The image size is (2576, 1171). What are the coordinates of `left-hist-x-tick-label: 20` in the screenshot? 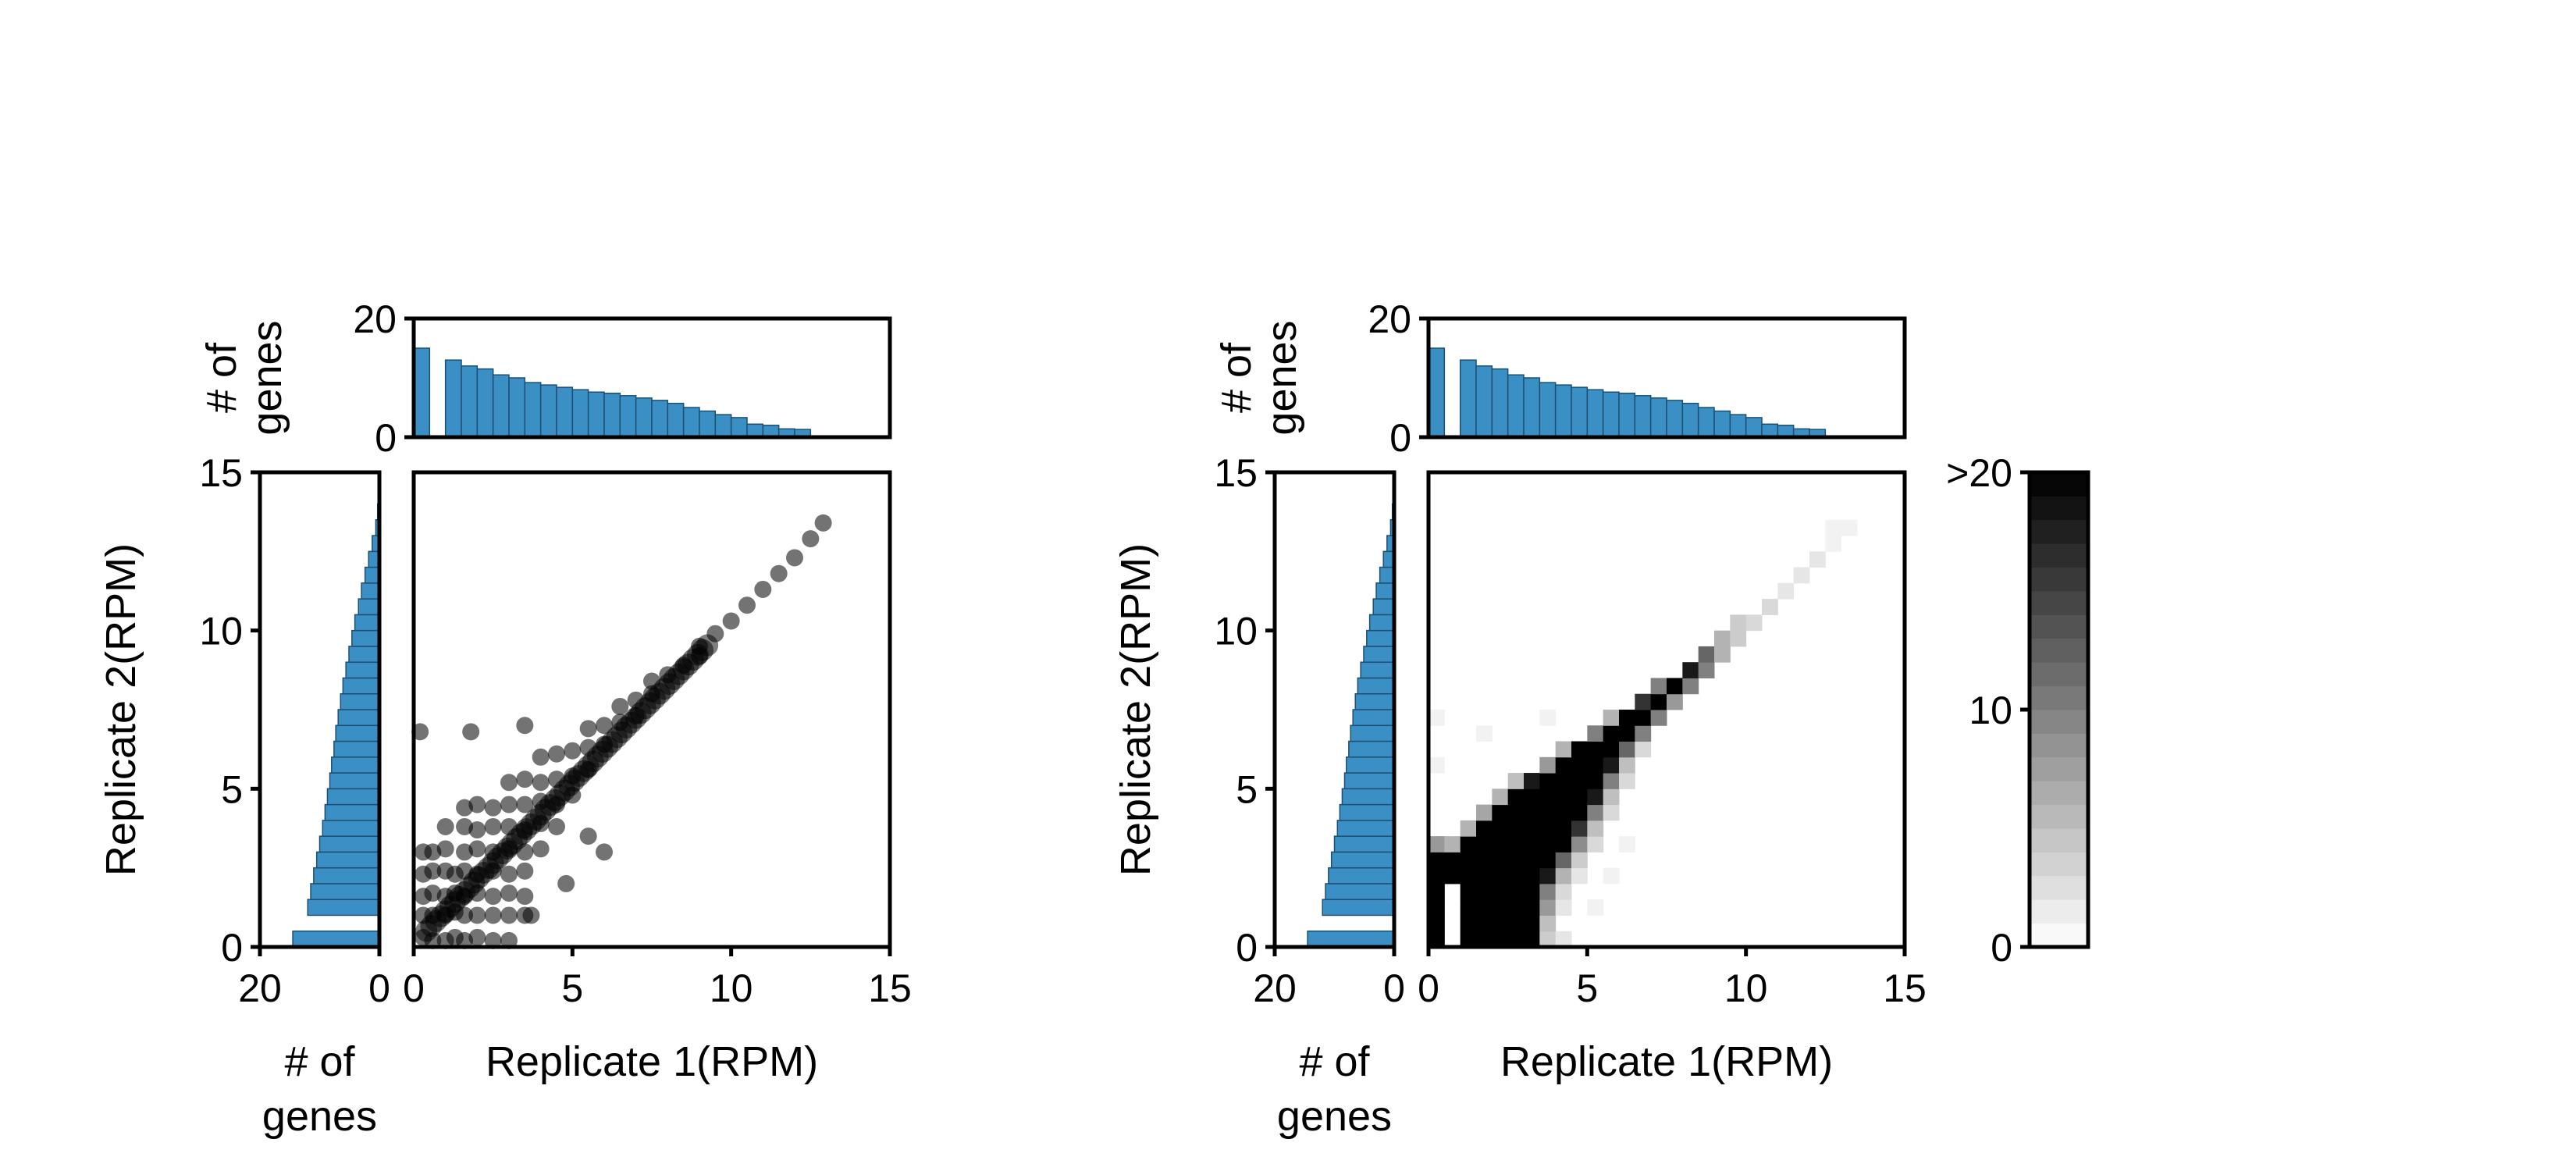 It's located at (260, 988).